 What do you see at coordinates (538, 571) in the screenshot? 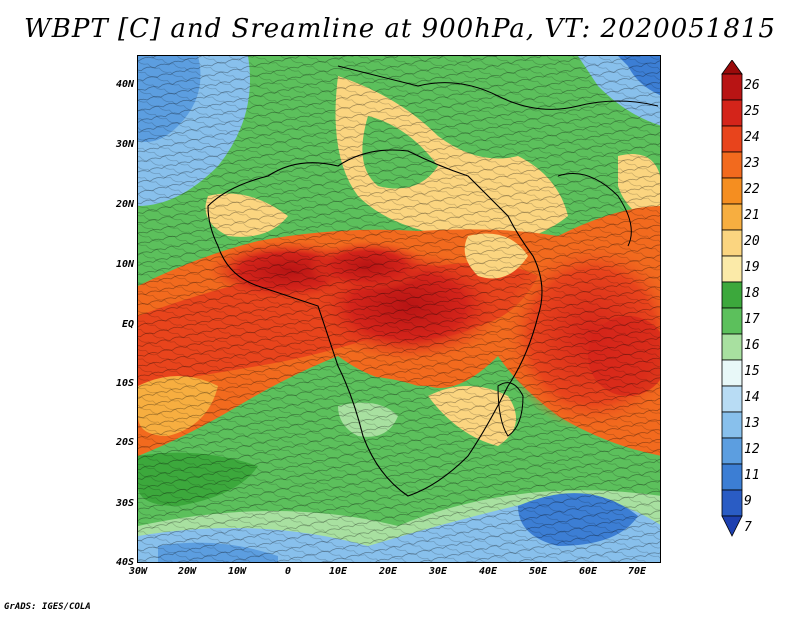
I see `lon-label-50e: 50E` at bounding box center [538, 571].